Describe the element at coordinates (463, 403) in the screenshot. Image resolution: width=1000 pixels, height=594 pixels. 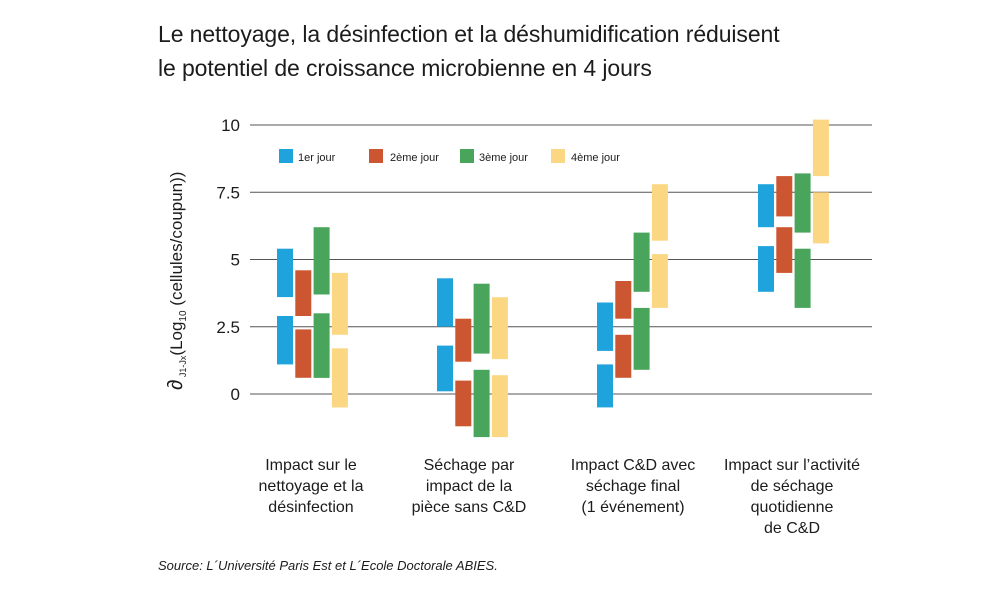
I see `bar-g2-s2-low` at that location.